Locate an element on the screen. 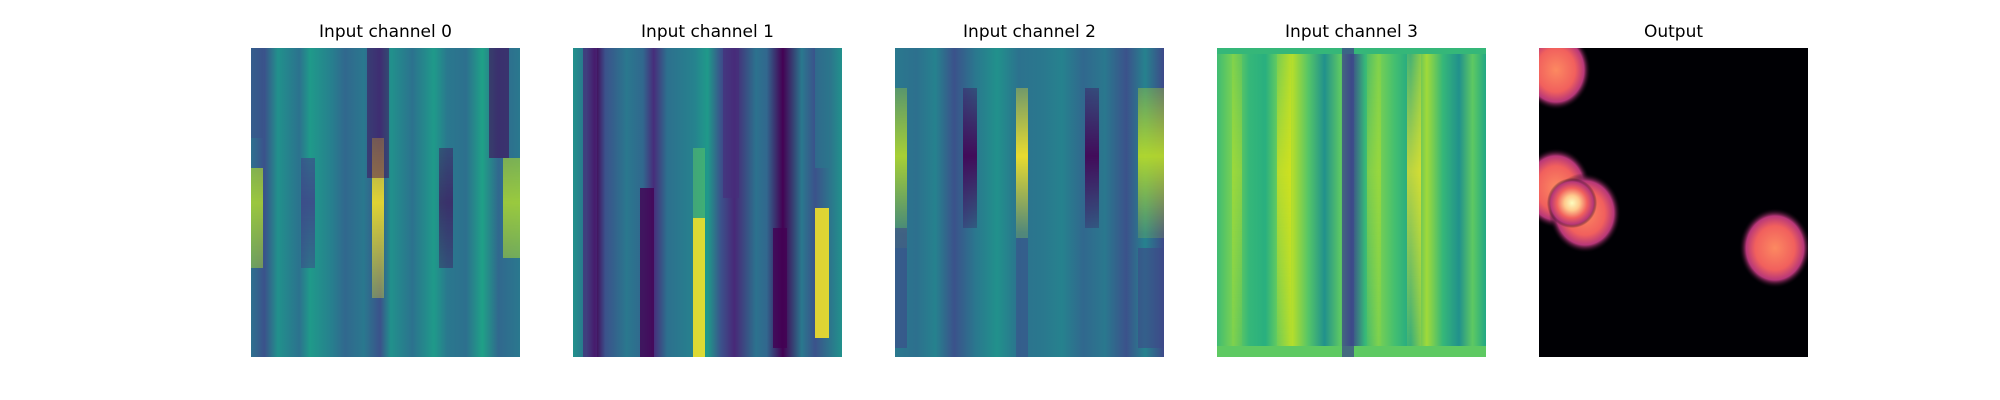 This screenshot has height=400, width=2000. panel-title: Output is located at coordinates (1673, 32).